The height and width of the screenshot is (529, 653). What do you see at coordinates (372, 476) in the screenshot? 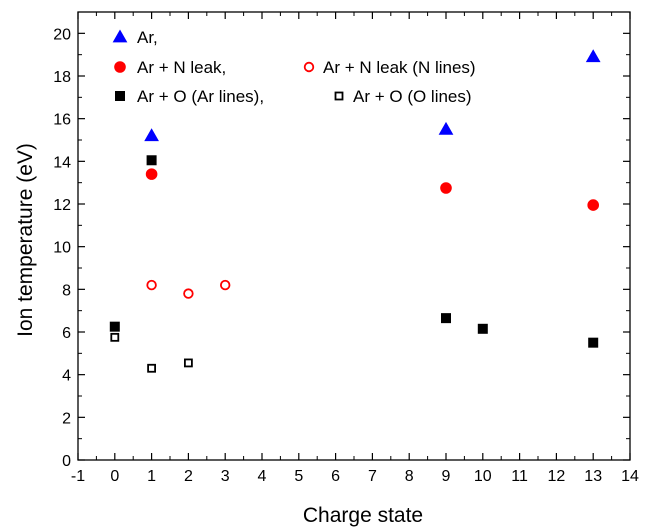
I see `x-tick-label: 7` at bounding box center [372, 476].